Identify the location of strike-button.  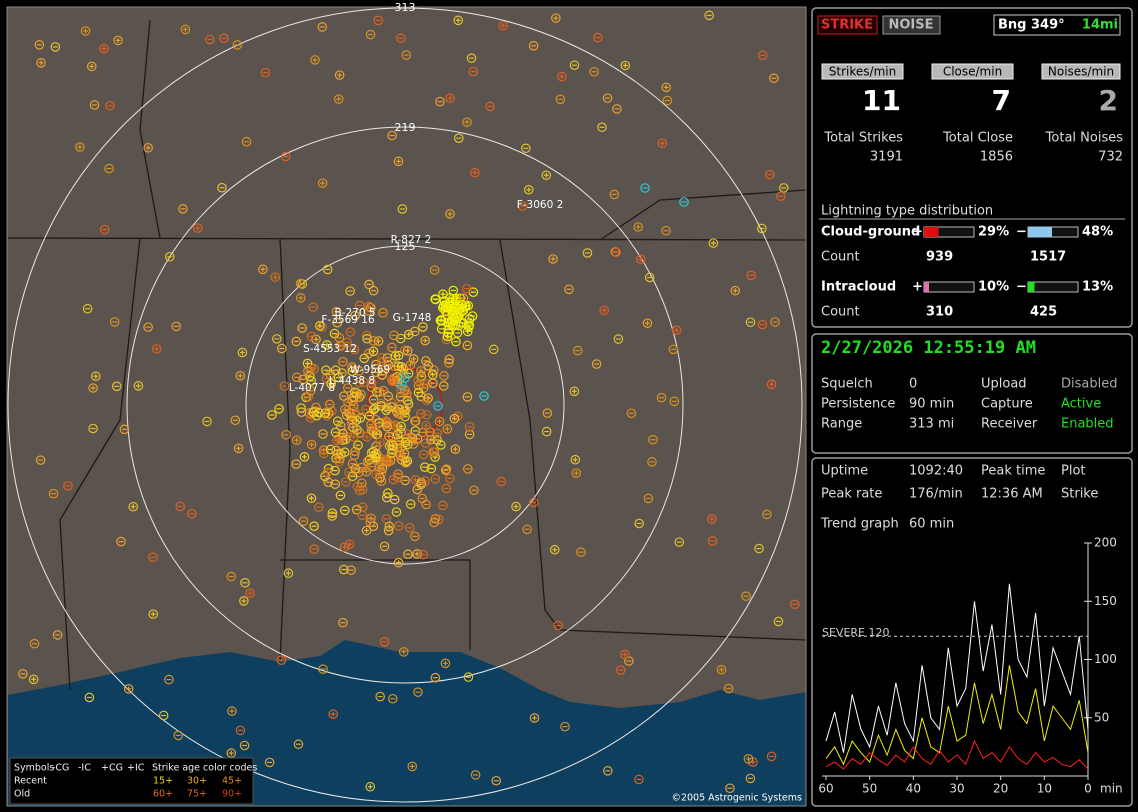
(847, 25).